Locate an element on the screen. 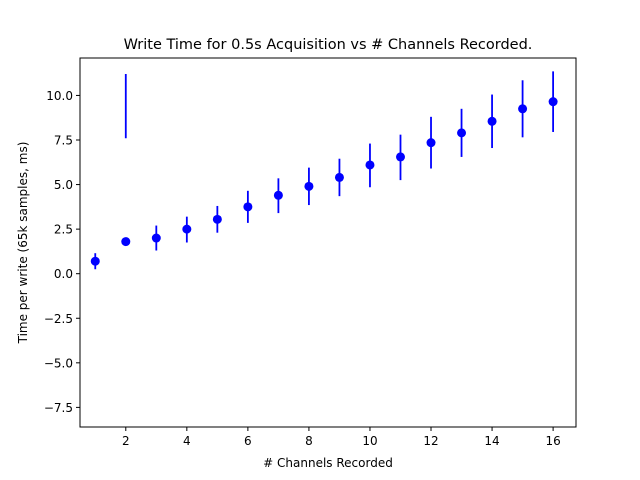 Image resolution: width=640 pixels, height=480 pixels. y-tick-label: −2.5 is located at coordinates (58, 319).